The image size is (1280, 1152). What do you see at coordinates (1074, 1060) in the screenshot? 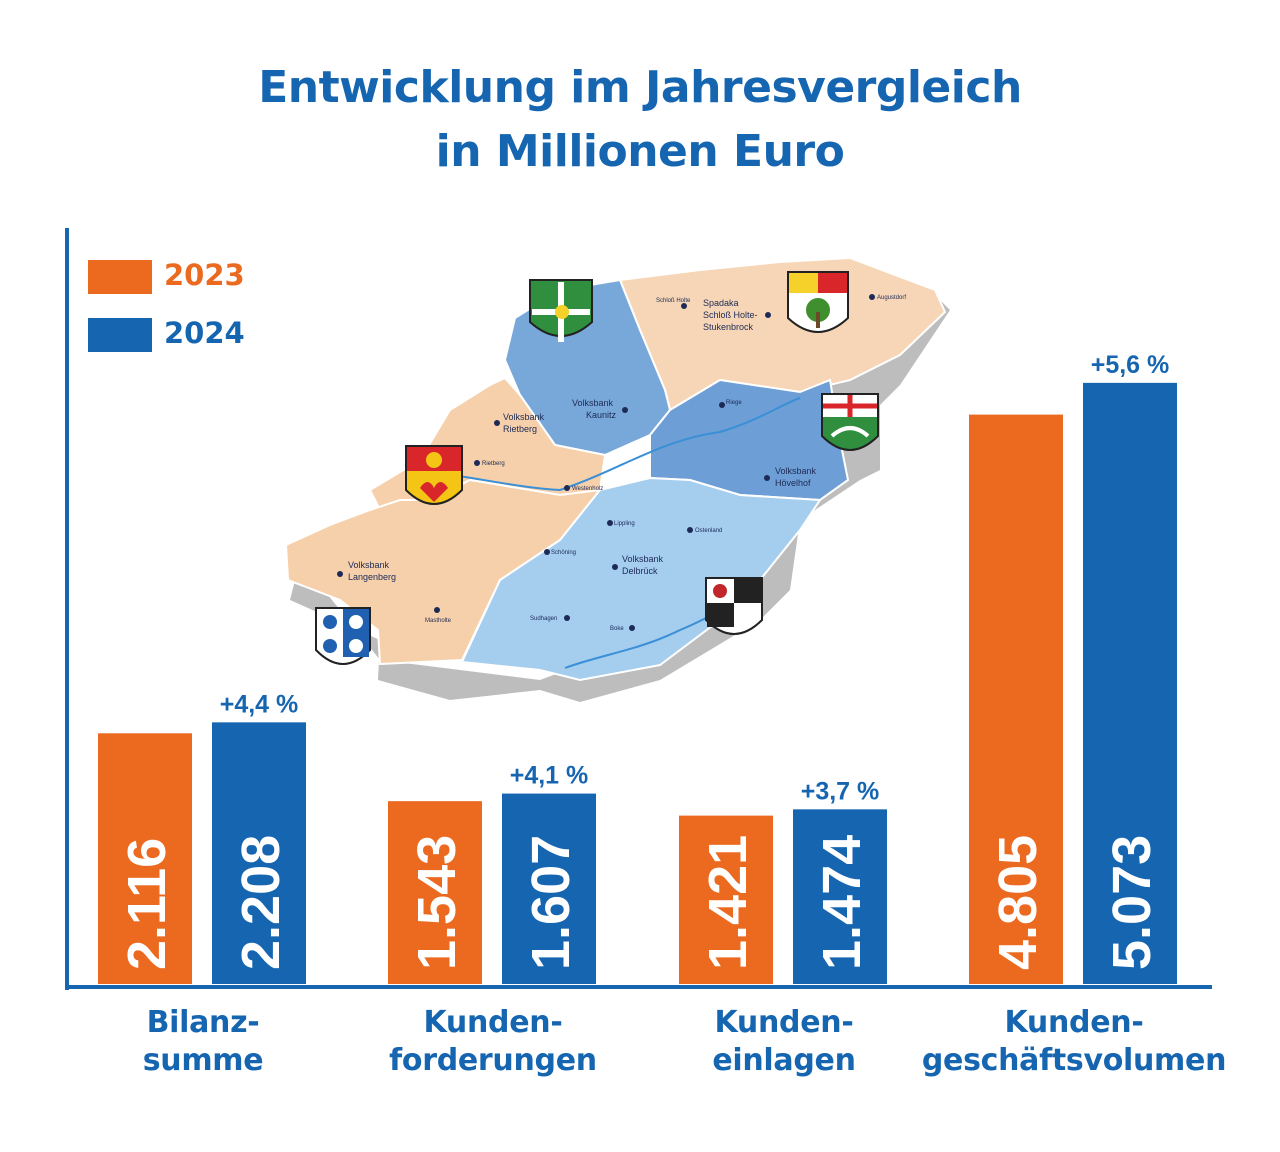
I see `category-label-line: geschäftsvolumen` at bounding box center [1074, 1060].